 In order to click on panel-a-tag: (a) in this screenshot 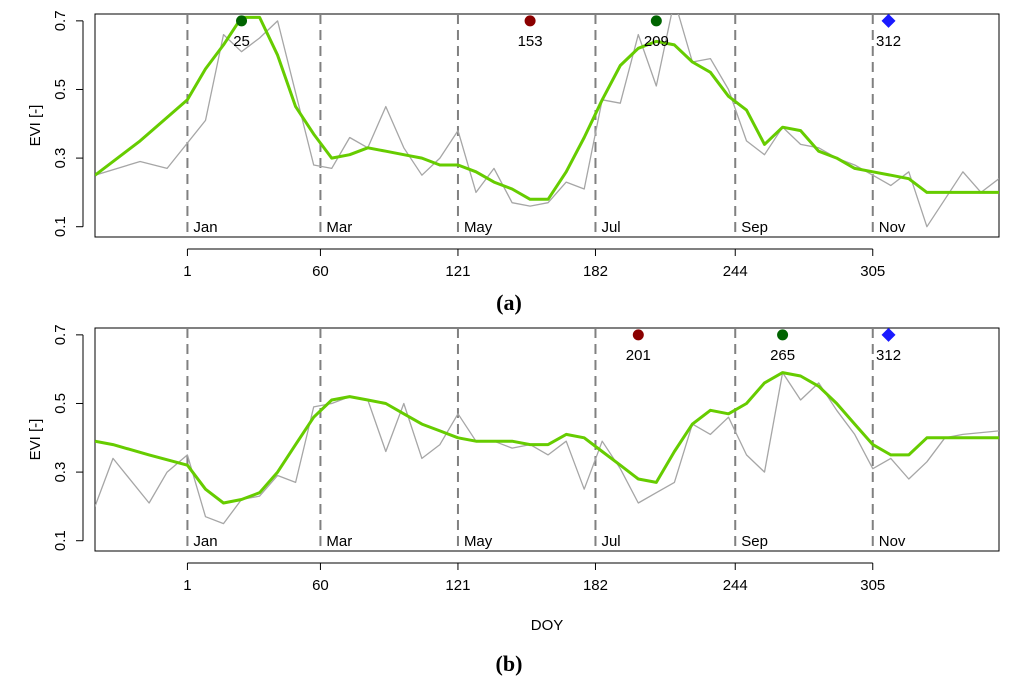, I will do `click(509, 302)`.